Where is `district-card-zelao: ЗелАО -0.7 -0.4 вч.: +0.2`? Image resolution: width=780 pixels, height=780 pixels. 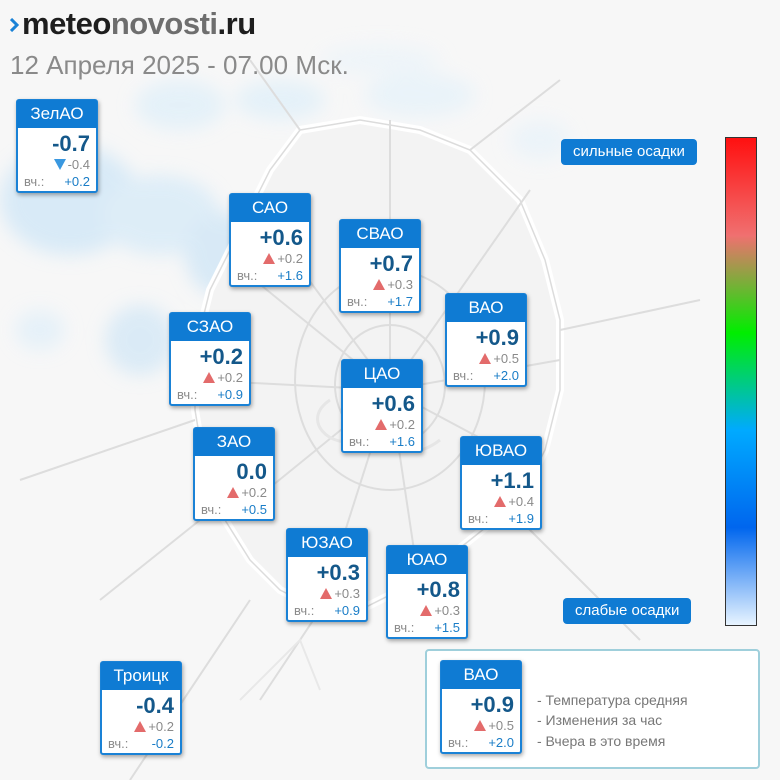
district-card-zelao: ЗелАО -0.7 -0.4 вч.: +0.2 is located at coordinates (57, 146).